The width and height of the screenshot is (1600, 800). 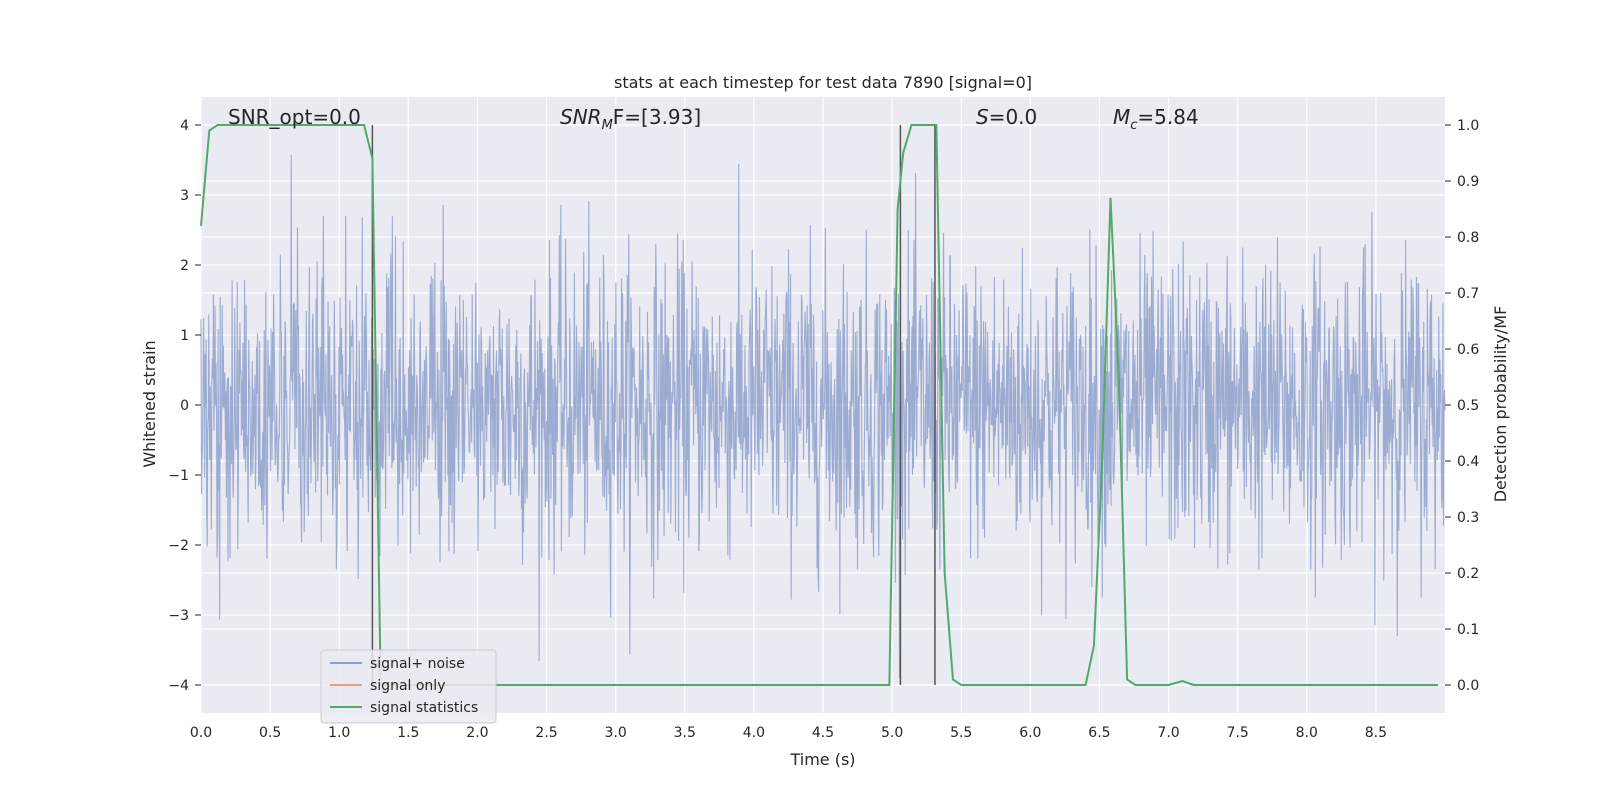 I want to click on y-left-tick-label-5: −1, so click(x=178, y=476).